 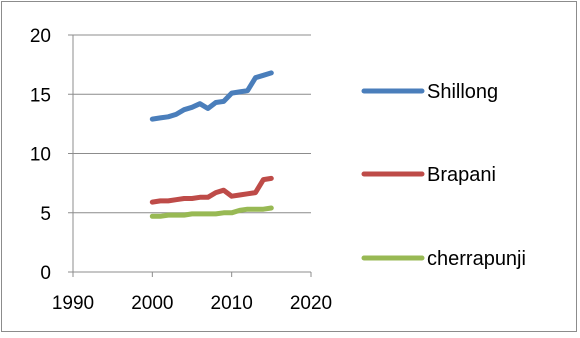 I want to click on legend-label-cherrapunji: cherrapunji, so click(x=476, y=259).